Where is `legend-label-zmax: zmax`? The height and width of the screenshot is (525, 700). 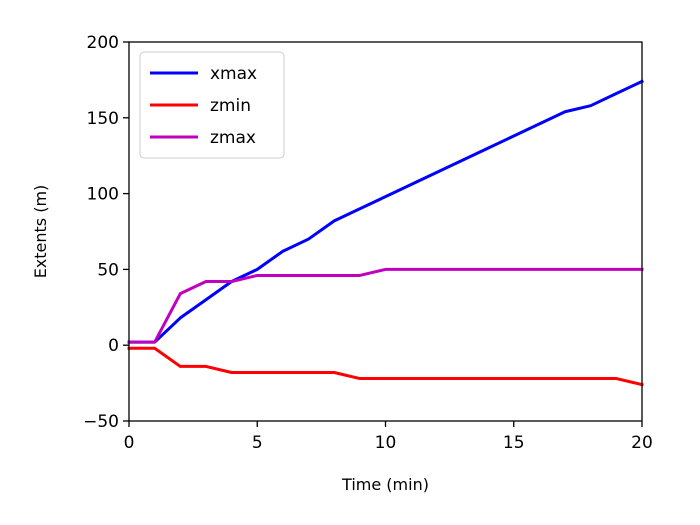 legend-label-zmax: zmax is located at coordinates (233, 138).